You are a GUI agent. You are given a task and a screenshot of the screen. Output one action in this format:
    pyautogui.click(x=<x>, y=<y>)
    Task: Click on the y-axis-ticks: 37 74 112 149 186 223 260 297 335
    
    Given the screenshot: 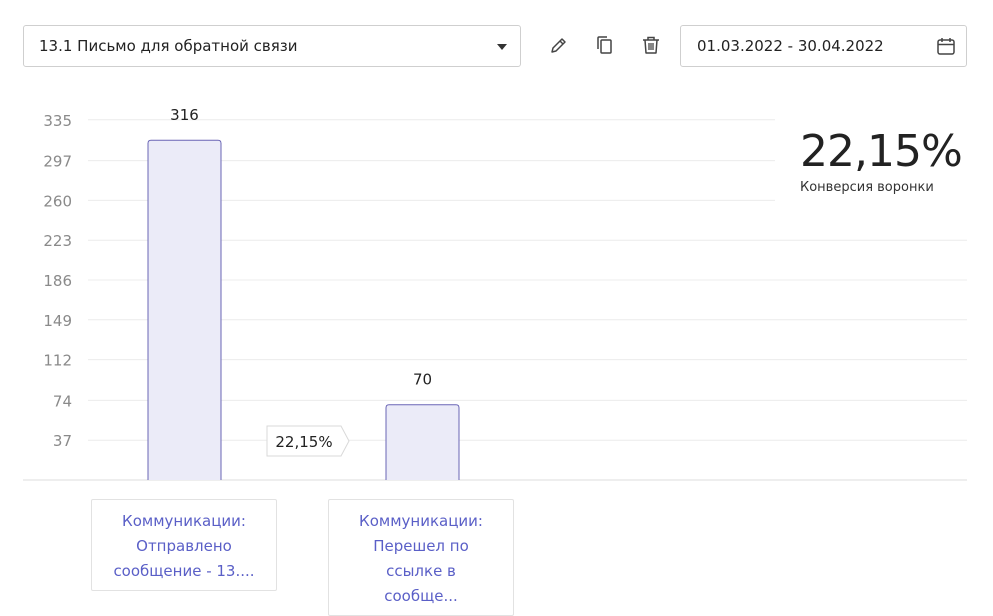 What is the action you would take?
    pyautogui.click(x=57, y=281)
    